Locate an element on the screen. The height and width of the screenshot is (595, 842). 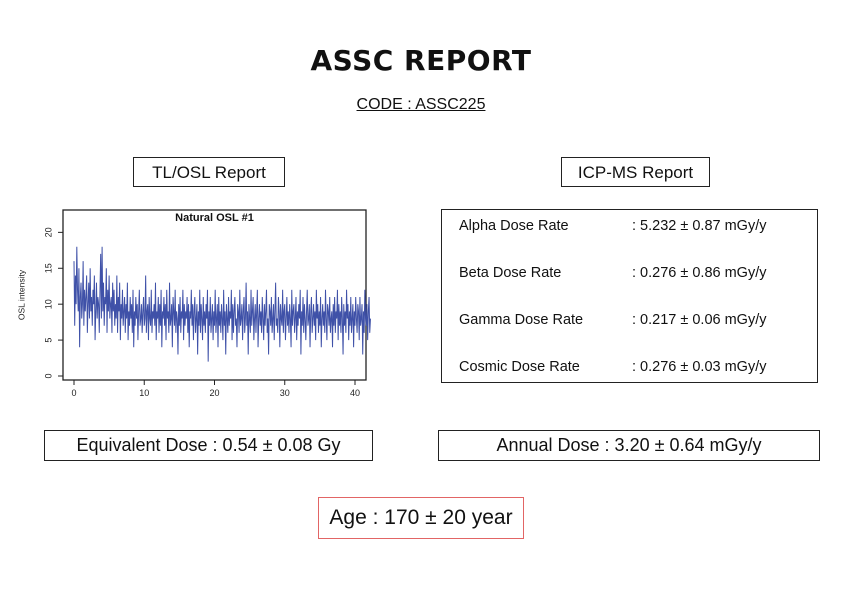
age-result-box: Age : 170 ± 20 year is located at coordinates (421, 518).